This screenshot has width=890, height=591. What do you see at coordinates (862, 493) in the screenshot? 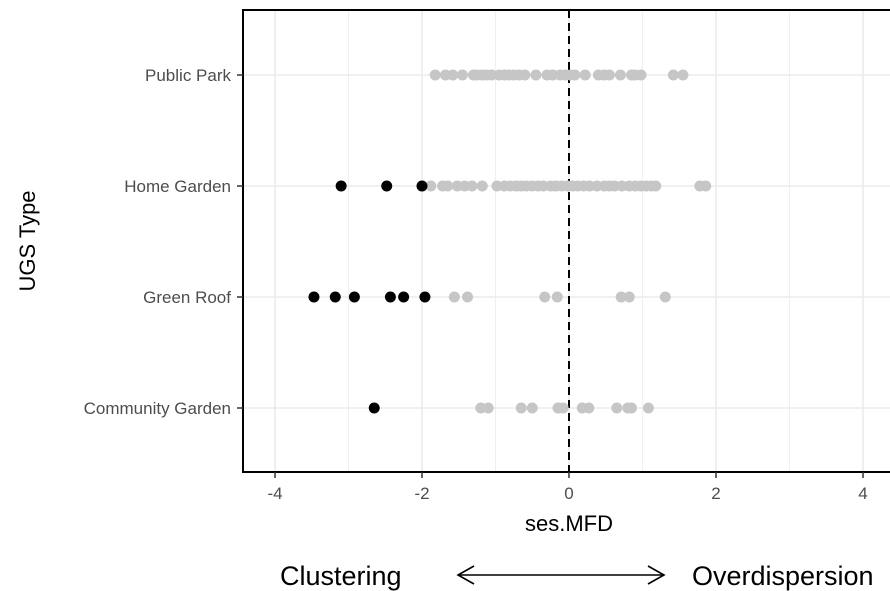
I see `x-tick-label: 4` at bounding box center [862, 493].